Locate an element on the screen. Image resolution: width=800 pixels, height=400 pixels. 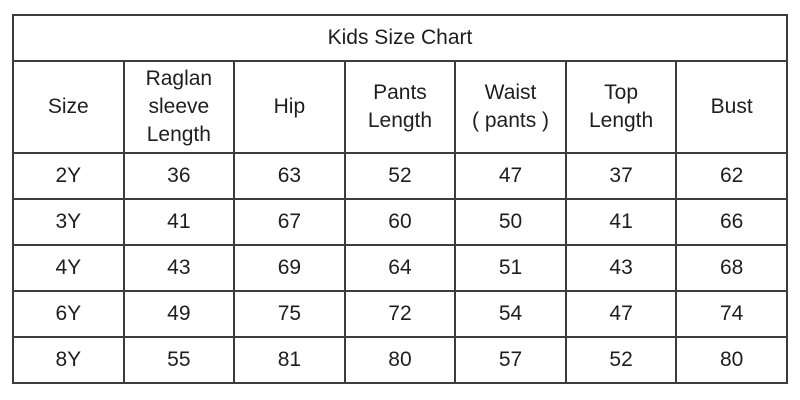
table-cell: 72 is located at coordinates (400, 314).